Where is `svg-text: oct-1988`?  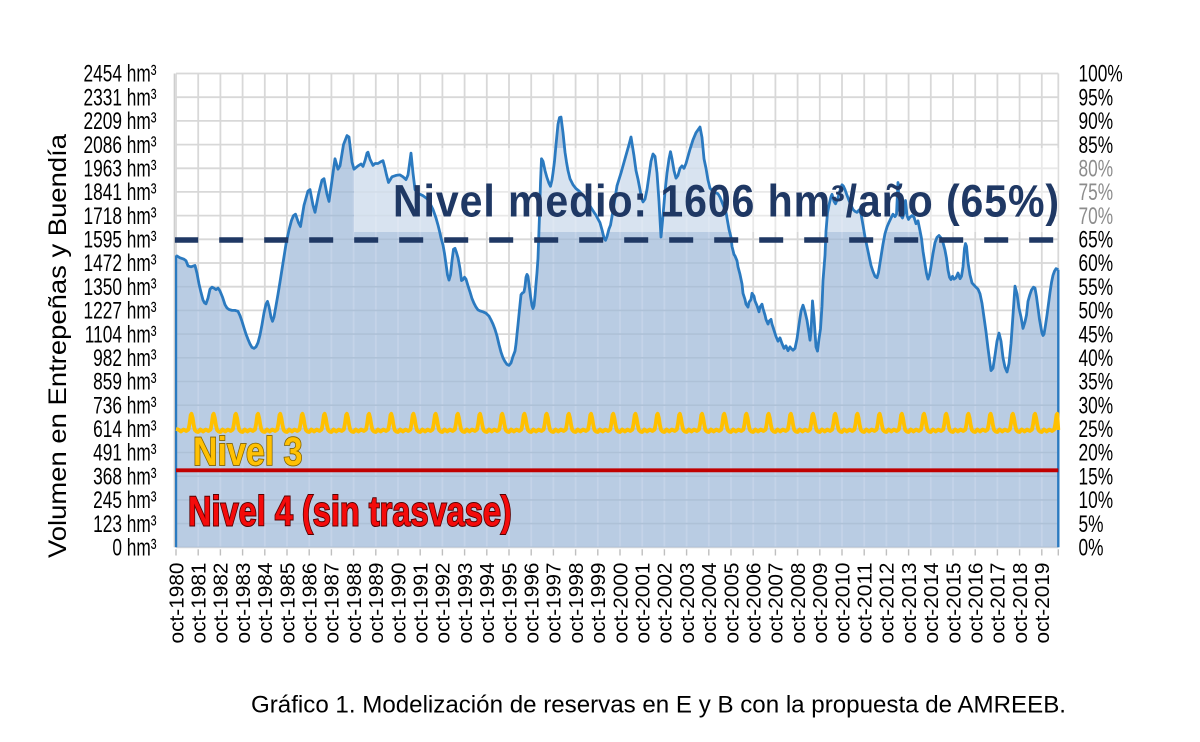 svg-text: oct-1988 is located at coordinates (355, 603).